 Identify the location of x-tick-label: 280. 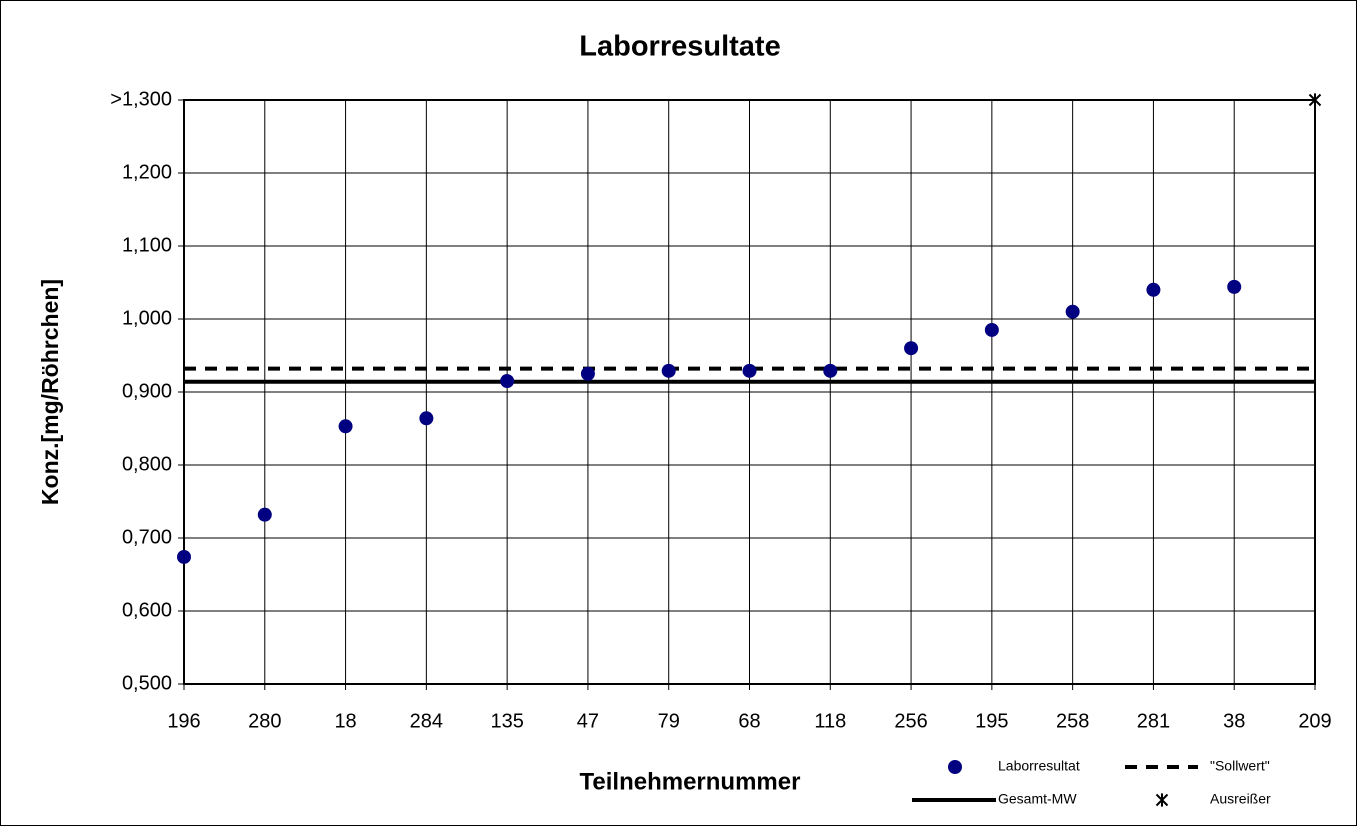
(264, 721).